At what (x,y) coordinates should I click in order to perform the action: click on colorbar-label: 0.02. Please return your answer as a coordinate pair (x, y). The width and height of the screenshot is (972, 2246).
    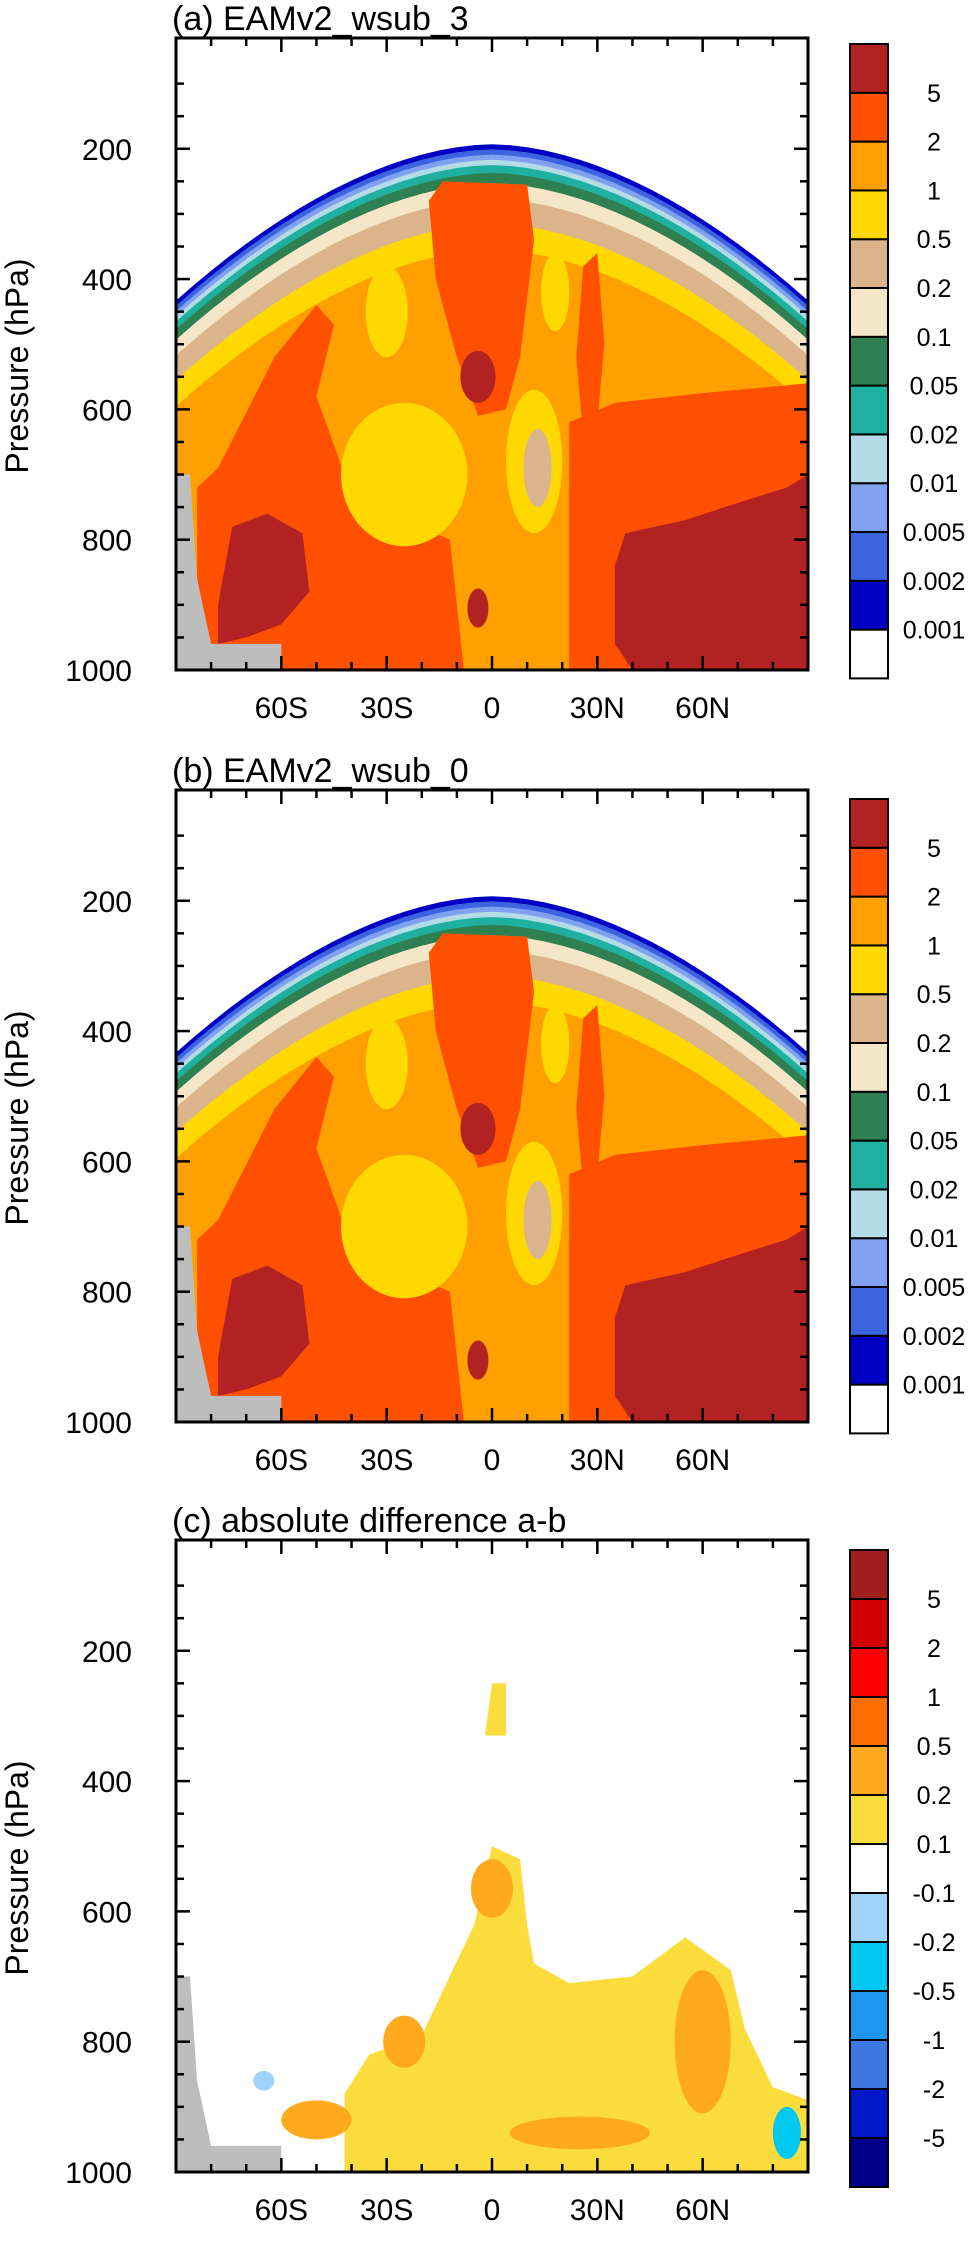
    Looking at the image, I should click on (934, 435).